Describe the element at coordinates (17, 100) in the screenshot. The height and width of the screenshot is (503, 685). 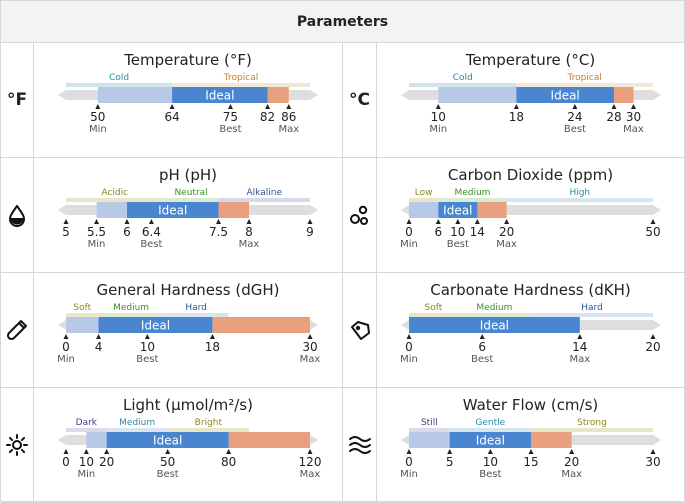
I see `temp-f-icon-cell: °F` at that location.